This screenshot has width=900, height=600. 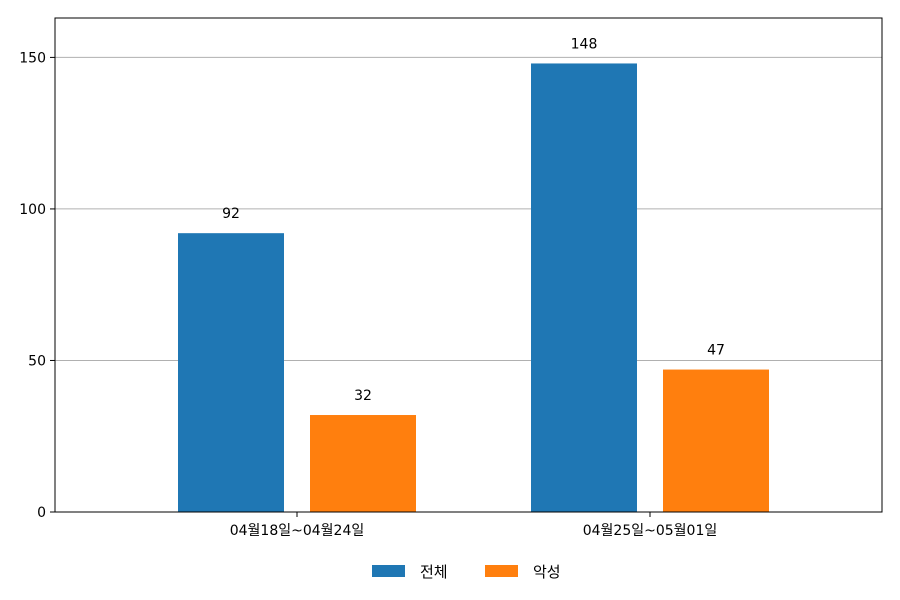 I want to click on data-label: 148, so click(x=584, y=44).